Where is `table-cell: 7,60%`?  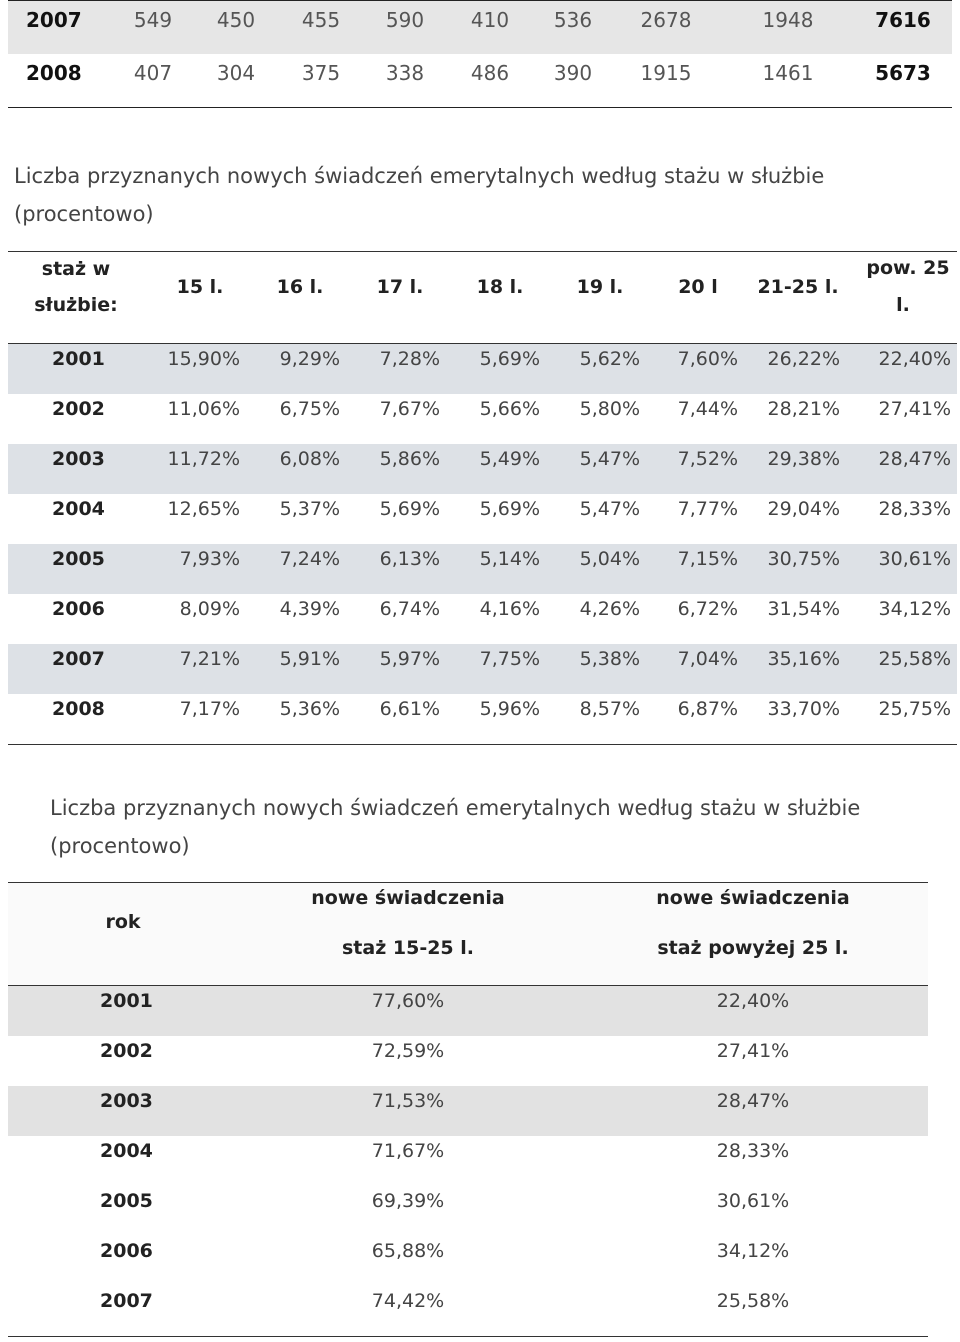 table-cell: 7,60% is located at coordinates (707, 359).